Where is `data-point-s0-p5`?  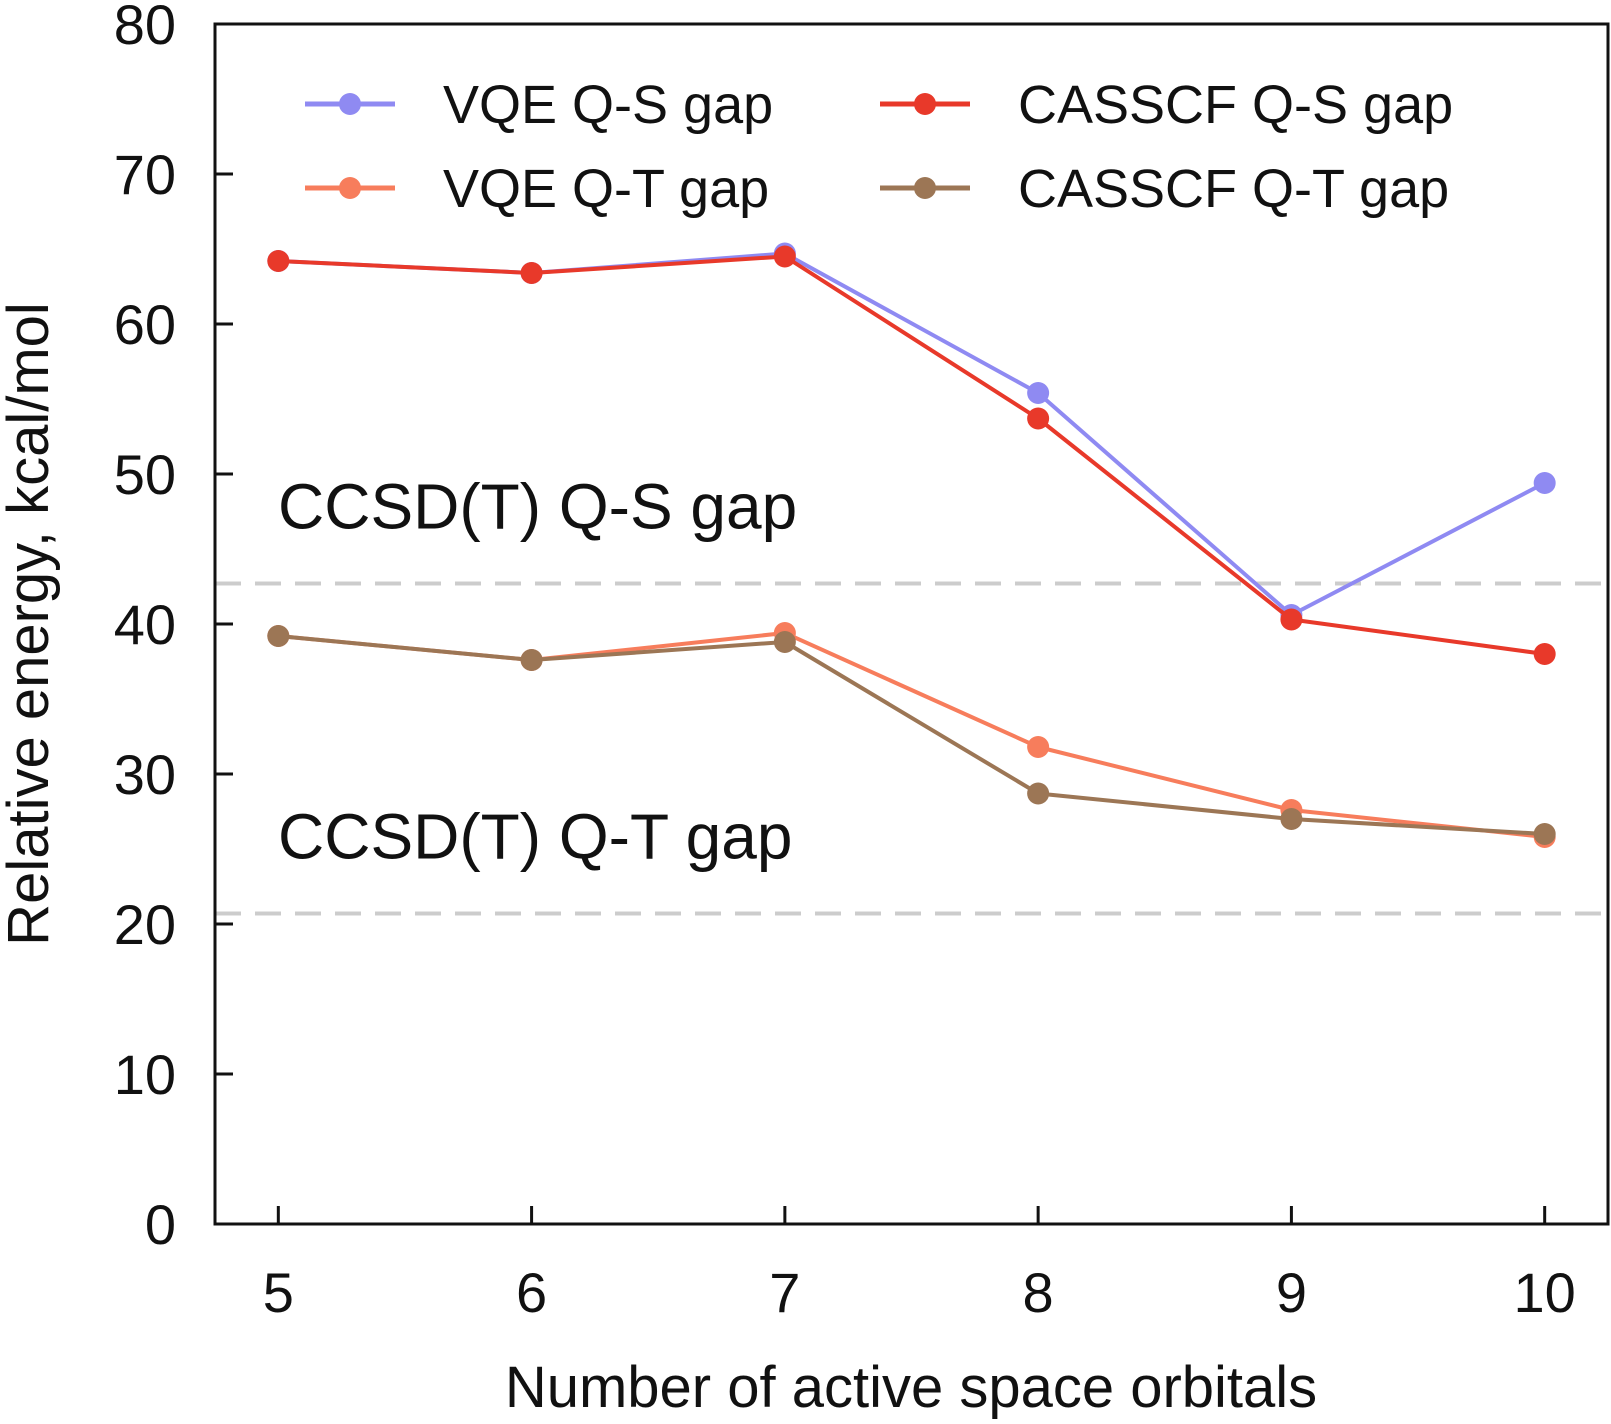 data-point-s0-p5 is located at coordinates (1544, 483).